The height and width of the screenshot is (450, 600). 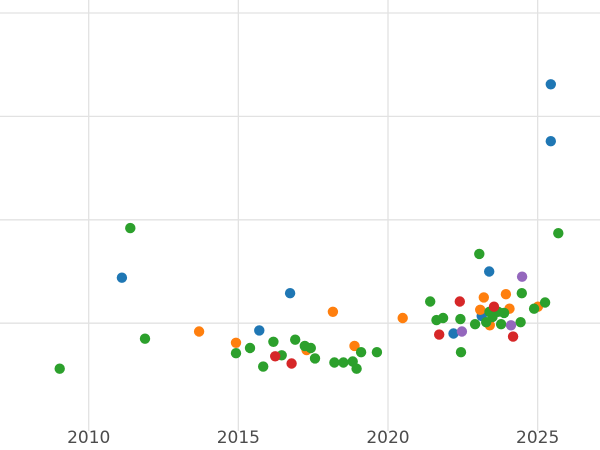 I want to click on x-tick-label: 2010, so click(x=88, y=438).